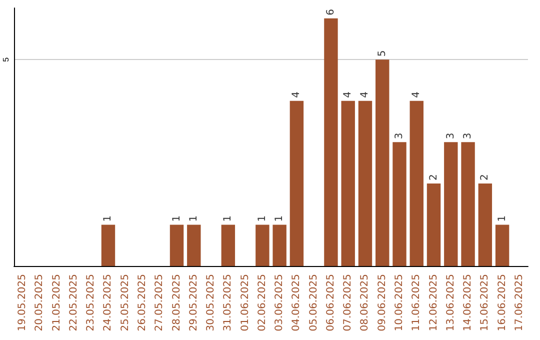 The width and height of the screenshot is (540, 340). What do you see at coordinates (296, 303) in the screenshot?
I see `x-tick-label: 04.06.2025` at bounding box center [296, 303].